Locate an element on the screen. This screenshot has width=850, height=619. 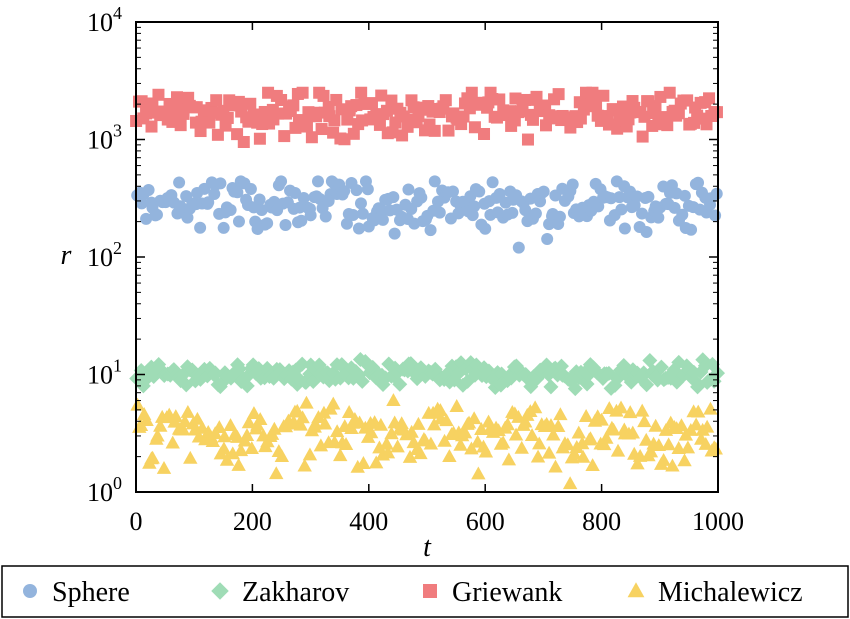
legend-marker is located at coordinates (430, 591).